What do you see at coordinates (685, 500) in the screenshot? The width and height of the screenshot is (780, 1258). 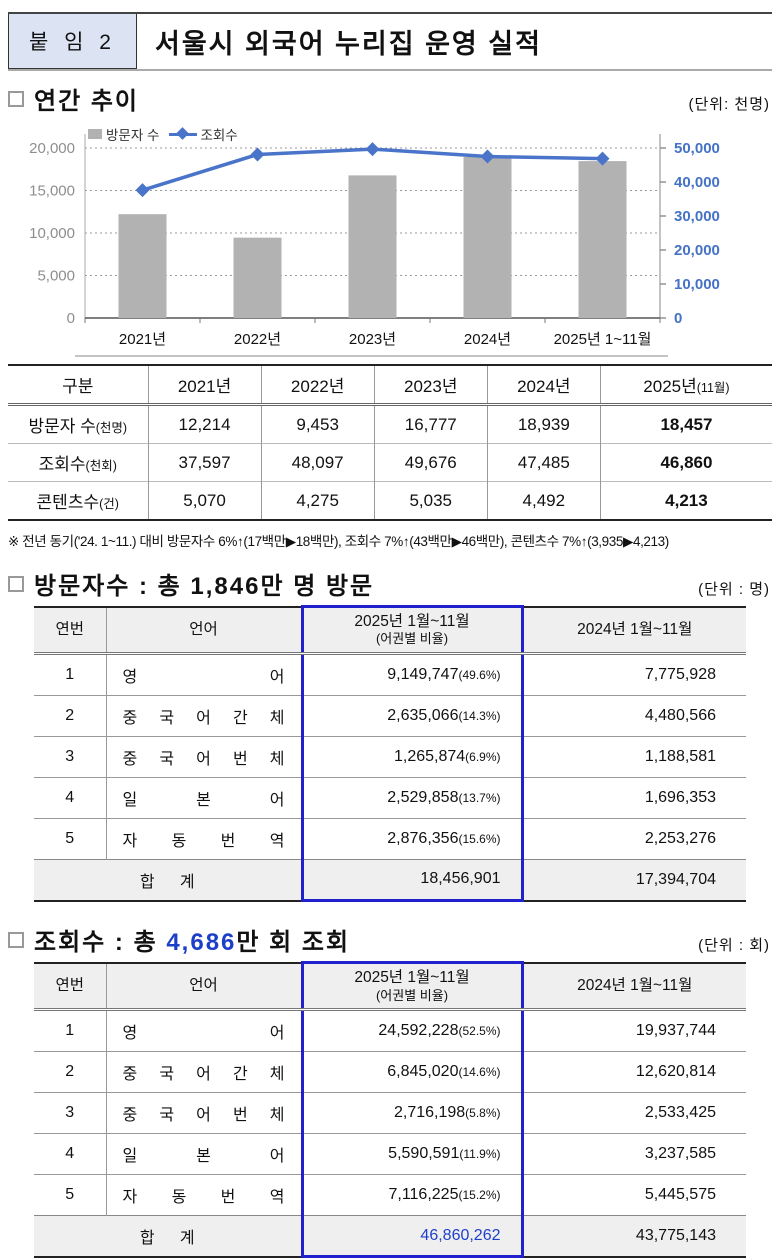 I see `cell-value: 4,213` at bounding box center [685, 500].